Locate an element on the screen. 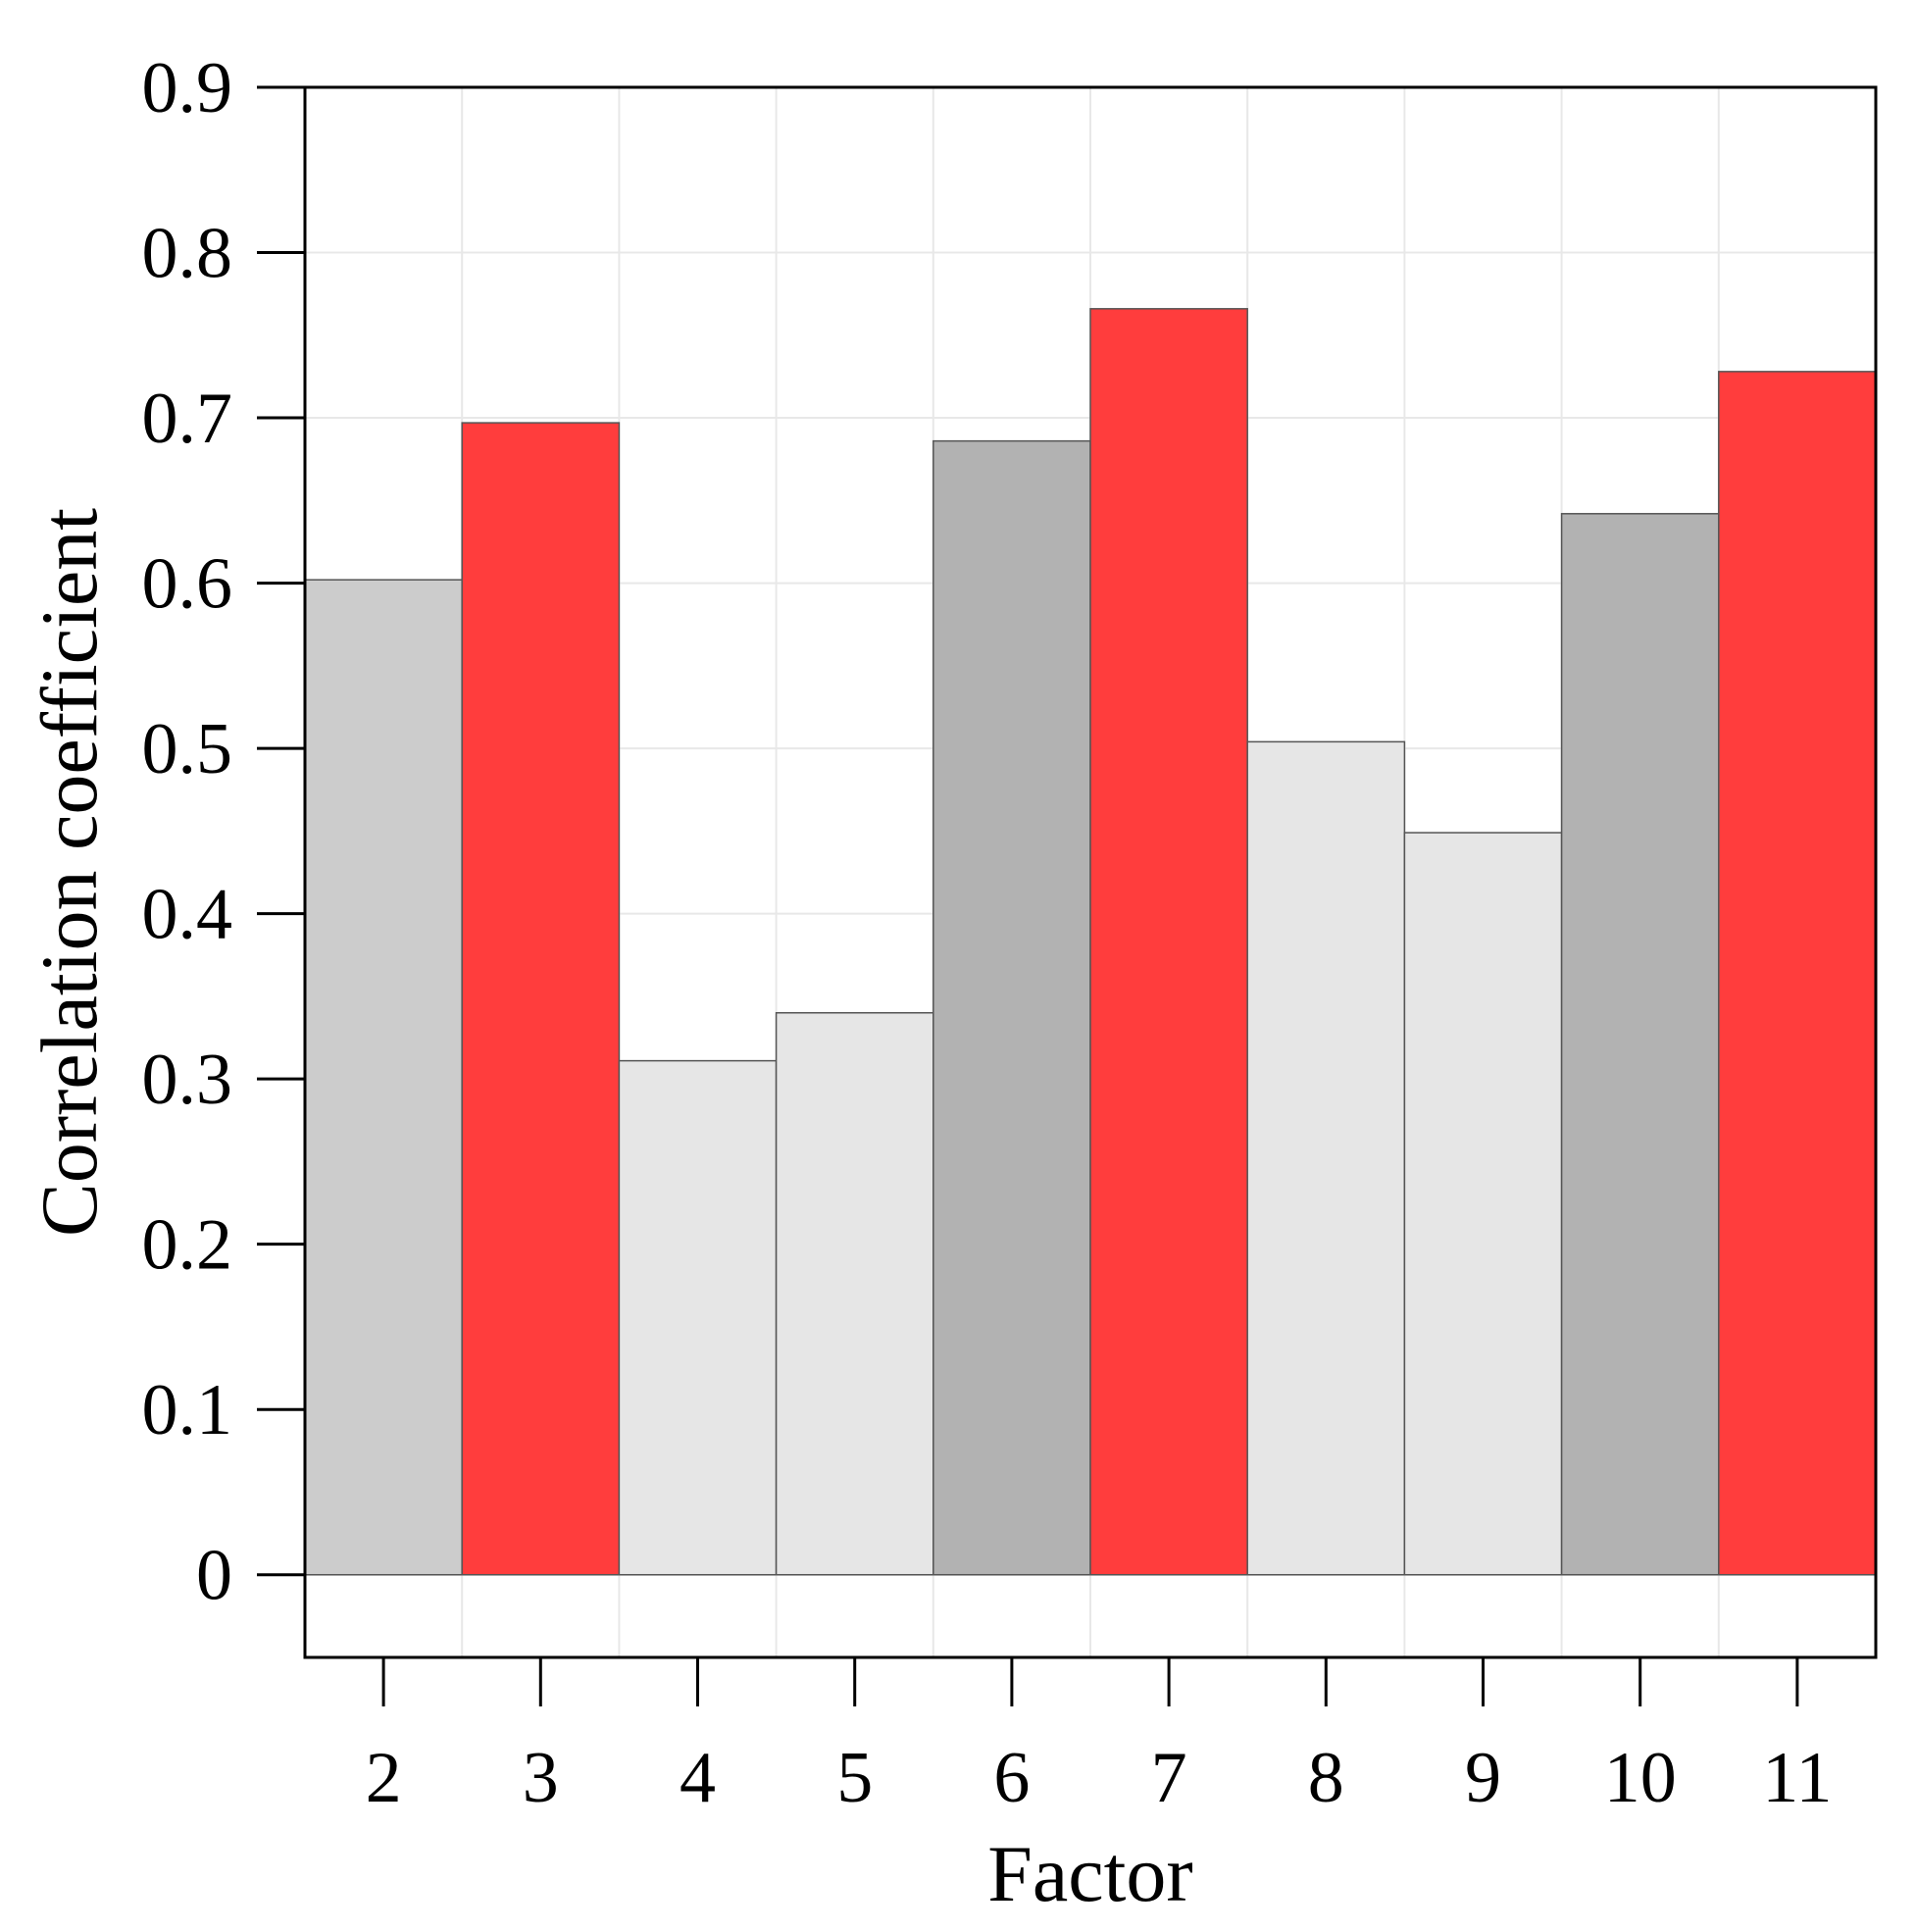 This screenshot has height=1932, width=1915. y-tick-label-7: 0.7 is located at coordinates (188, 419).